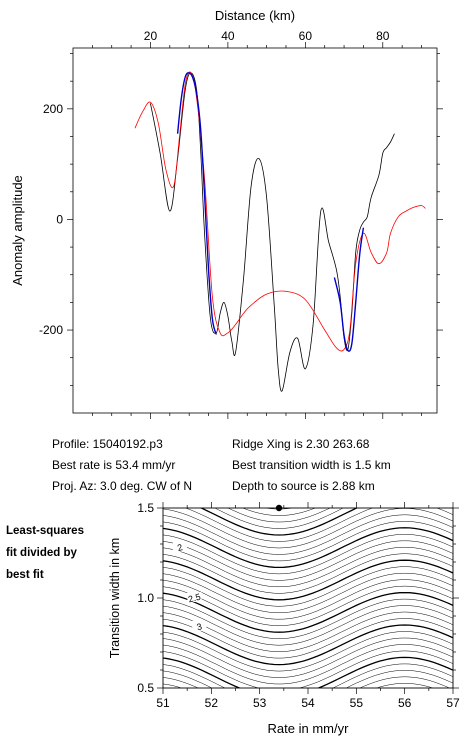 This screenshot has height=745, width=467. I want to click on x-axis-label: Rate in mm/yr, so click(309, 728).